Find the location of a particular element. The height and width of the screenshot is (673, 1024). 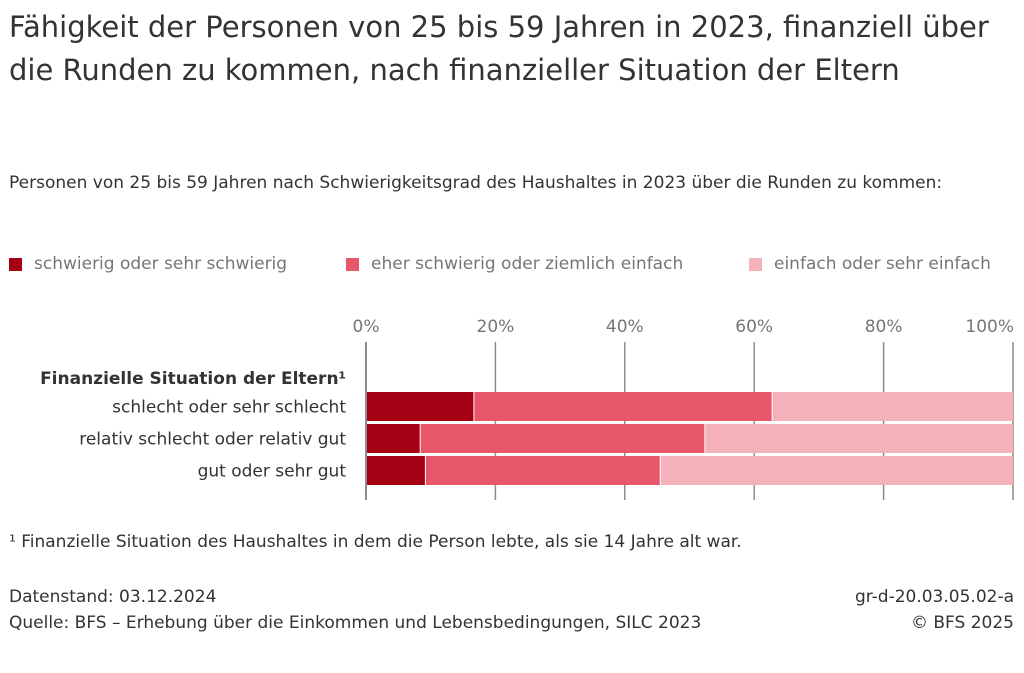

category-axis-title: Finanzielle Situation der Eltern¹ is located at coordinates (193, 379).